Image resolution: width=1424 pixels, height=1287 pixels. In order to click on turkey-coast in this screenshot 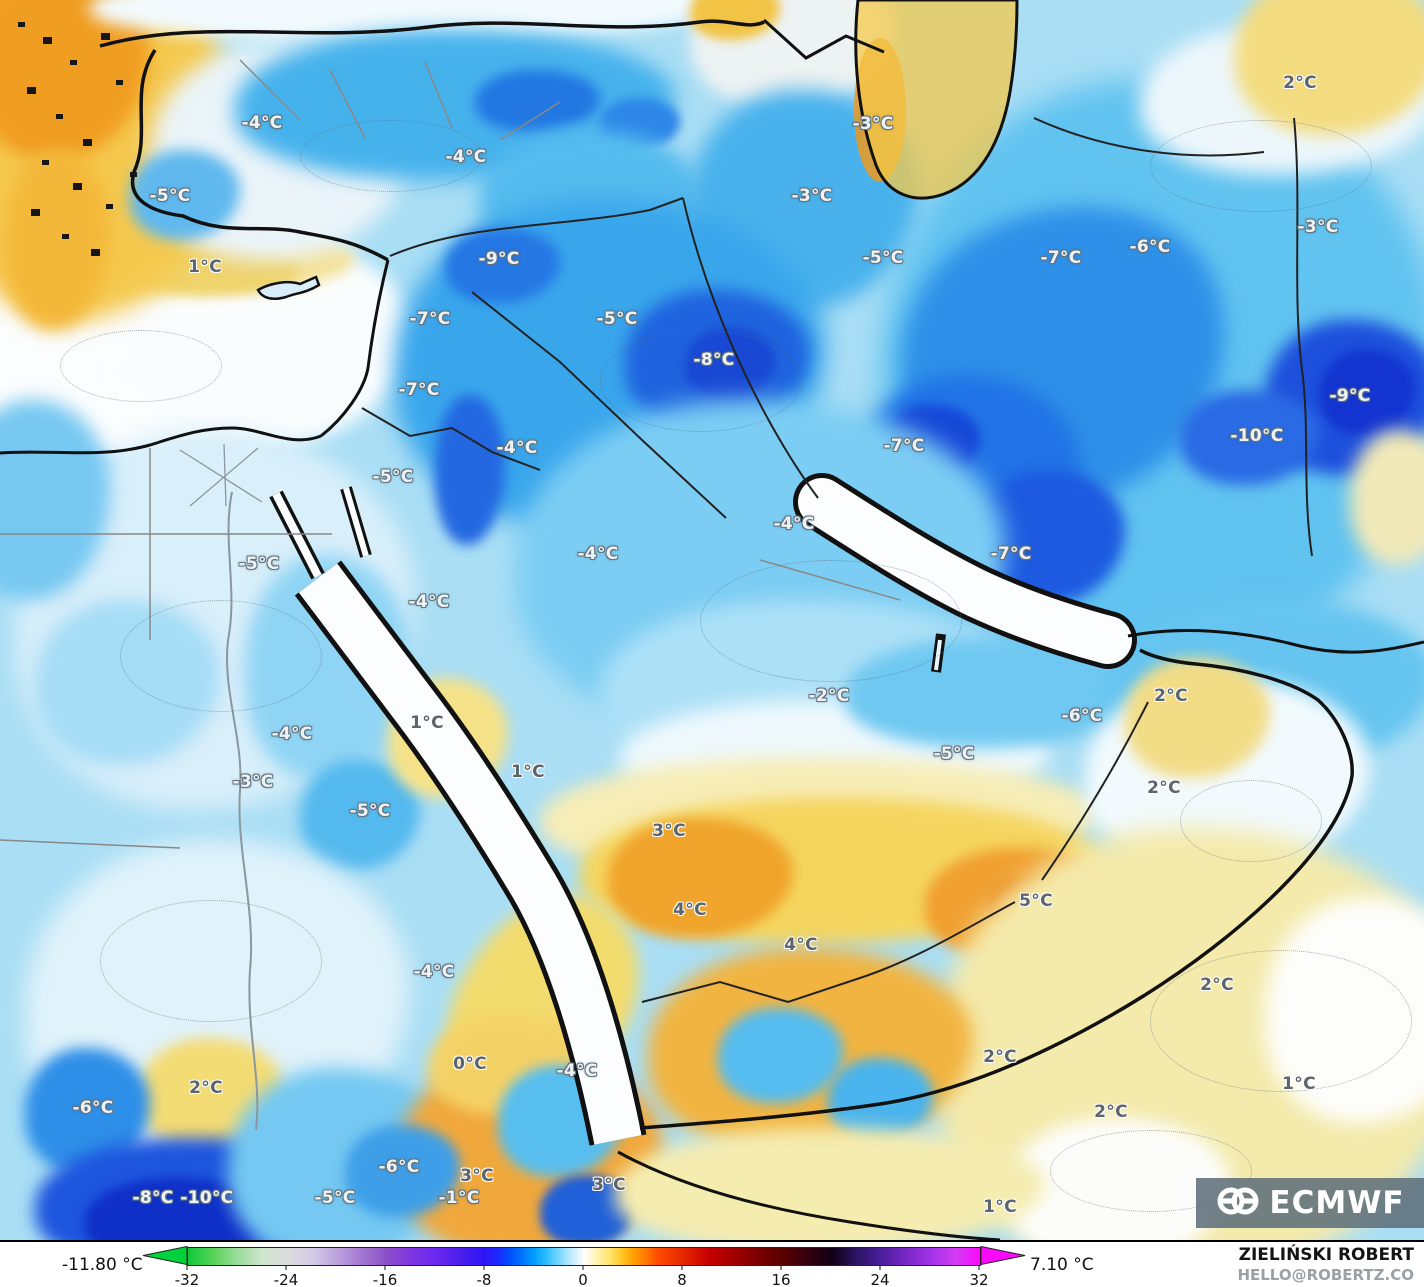, I will do `click(259, 155)`.